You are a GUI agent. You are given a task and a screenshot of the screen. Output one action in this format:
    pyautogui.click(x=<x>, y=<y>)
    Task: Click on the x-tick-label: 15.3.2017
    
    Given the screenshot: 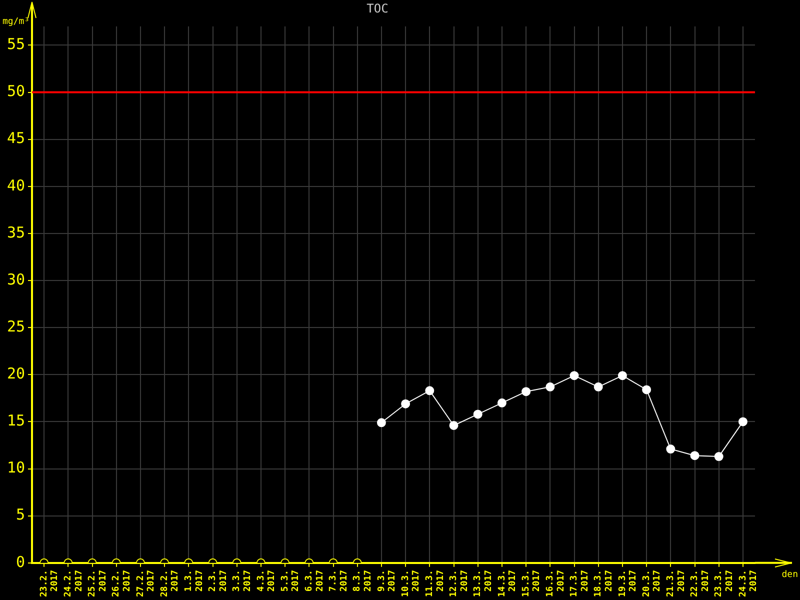 What is the action you would take?
    pyautogui.click(x=531, y=583)
    